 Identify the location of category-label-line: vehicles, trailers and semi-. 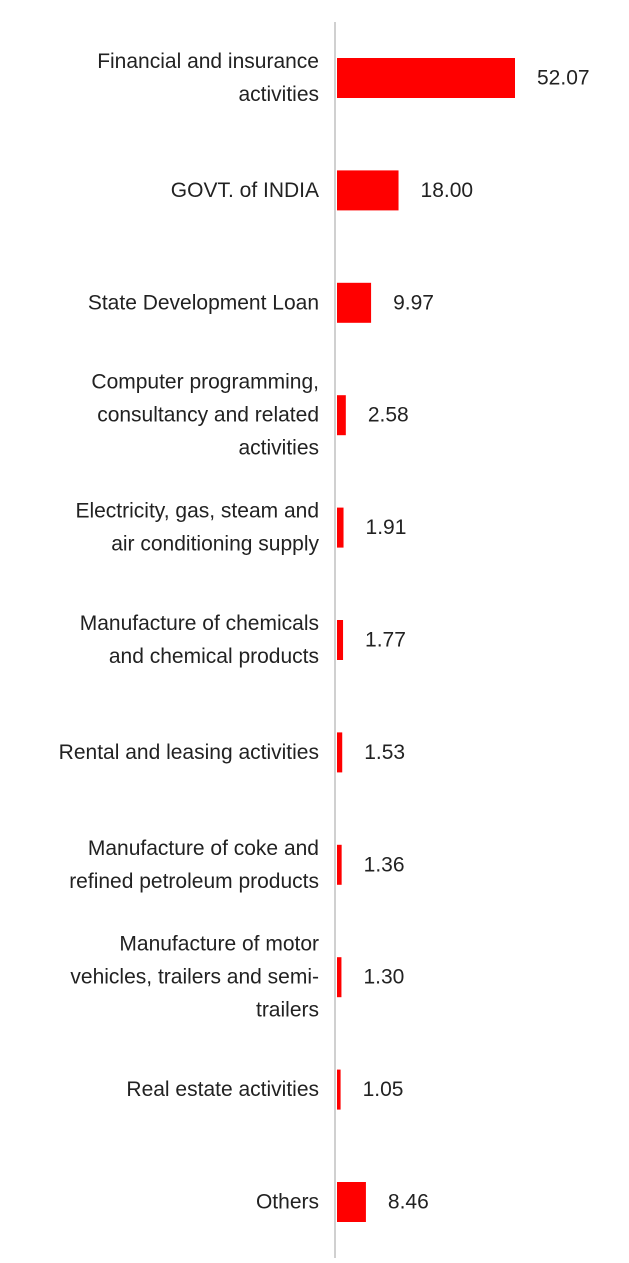
(194, 977).